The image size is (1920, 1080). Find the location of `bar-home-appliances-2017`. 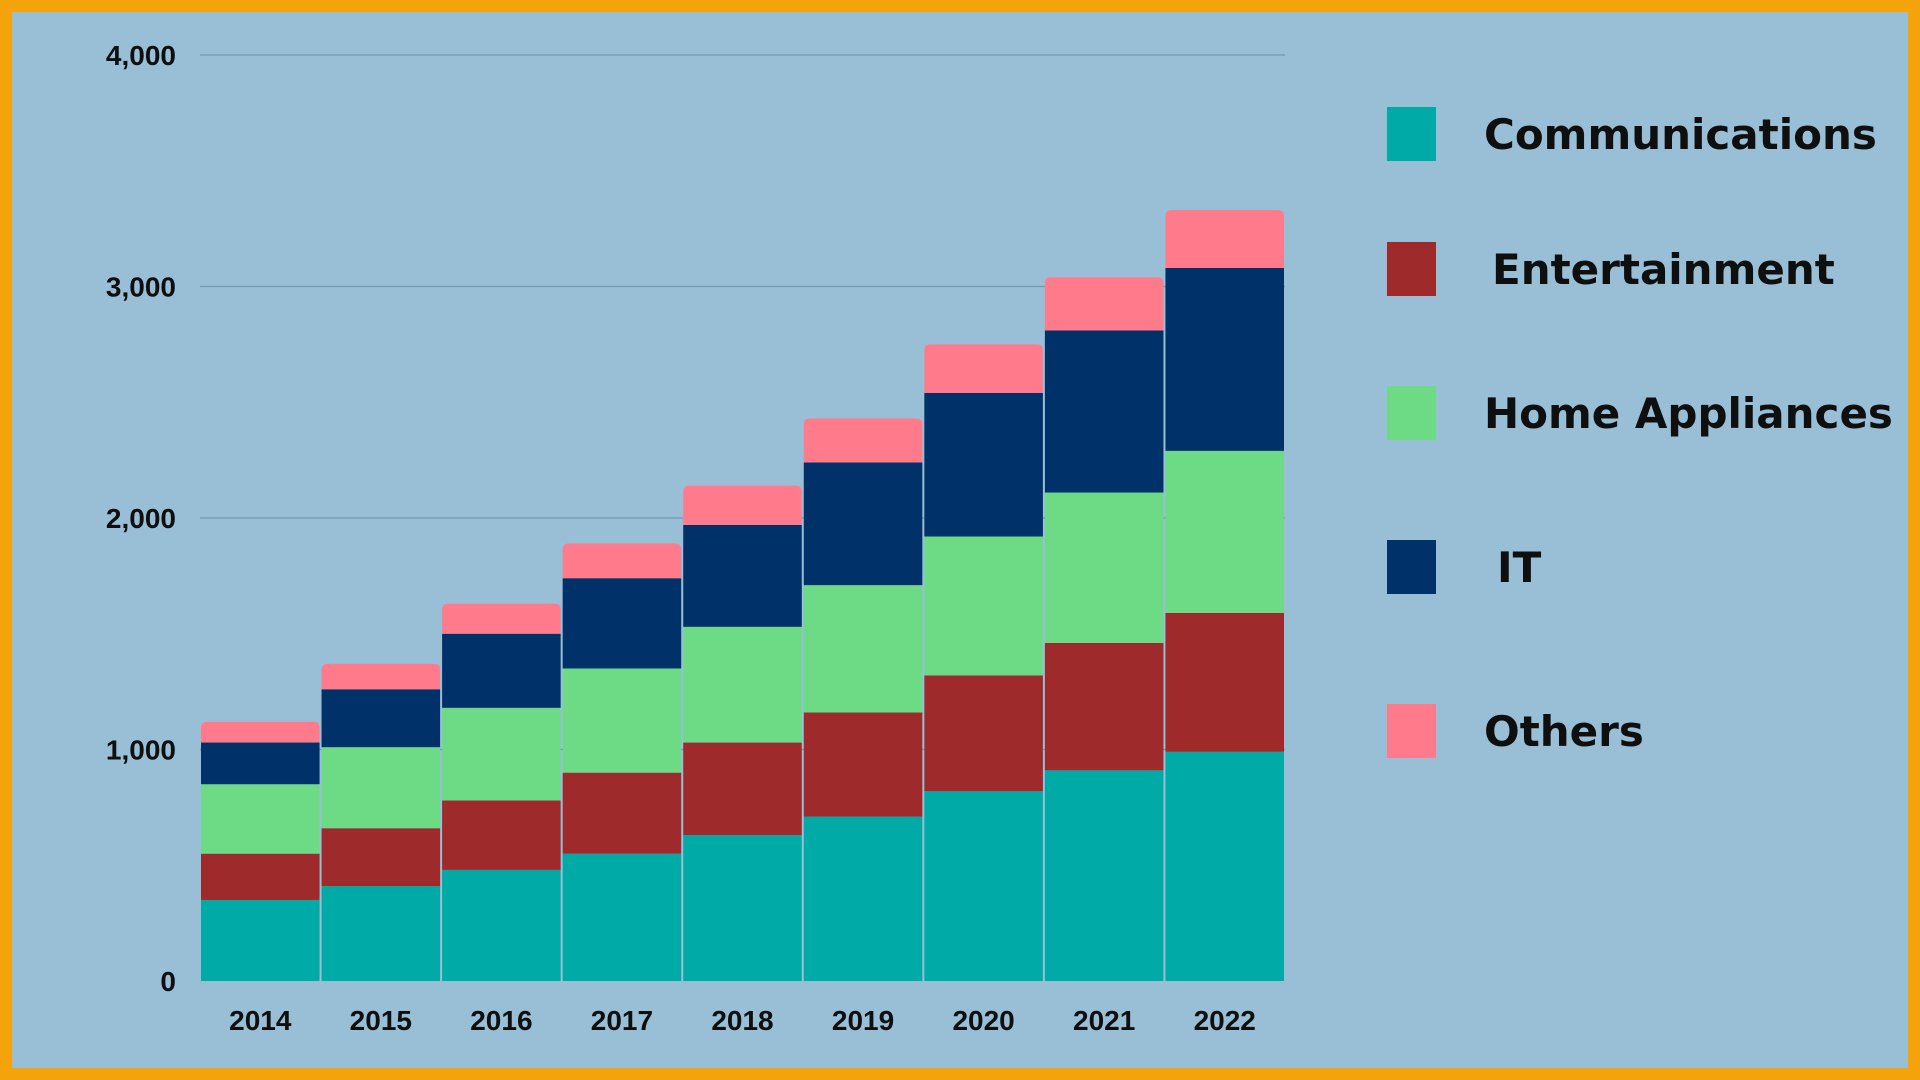

bar-home-appliances-2017 is located at coordinates (622, 720).